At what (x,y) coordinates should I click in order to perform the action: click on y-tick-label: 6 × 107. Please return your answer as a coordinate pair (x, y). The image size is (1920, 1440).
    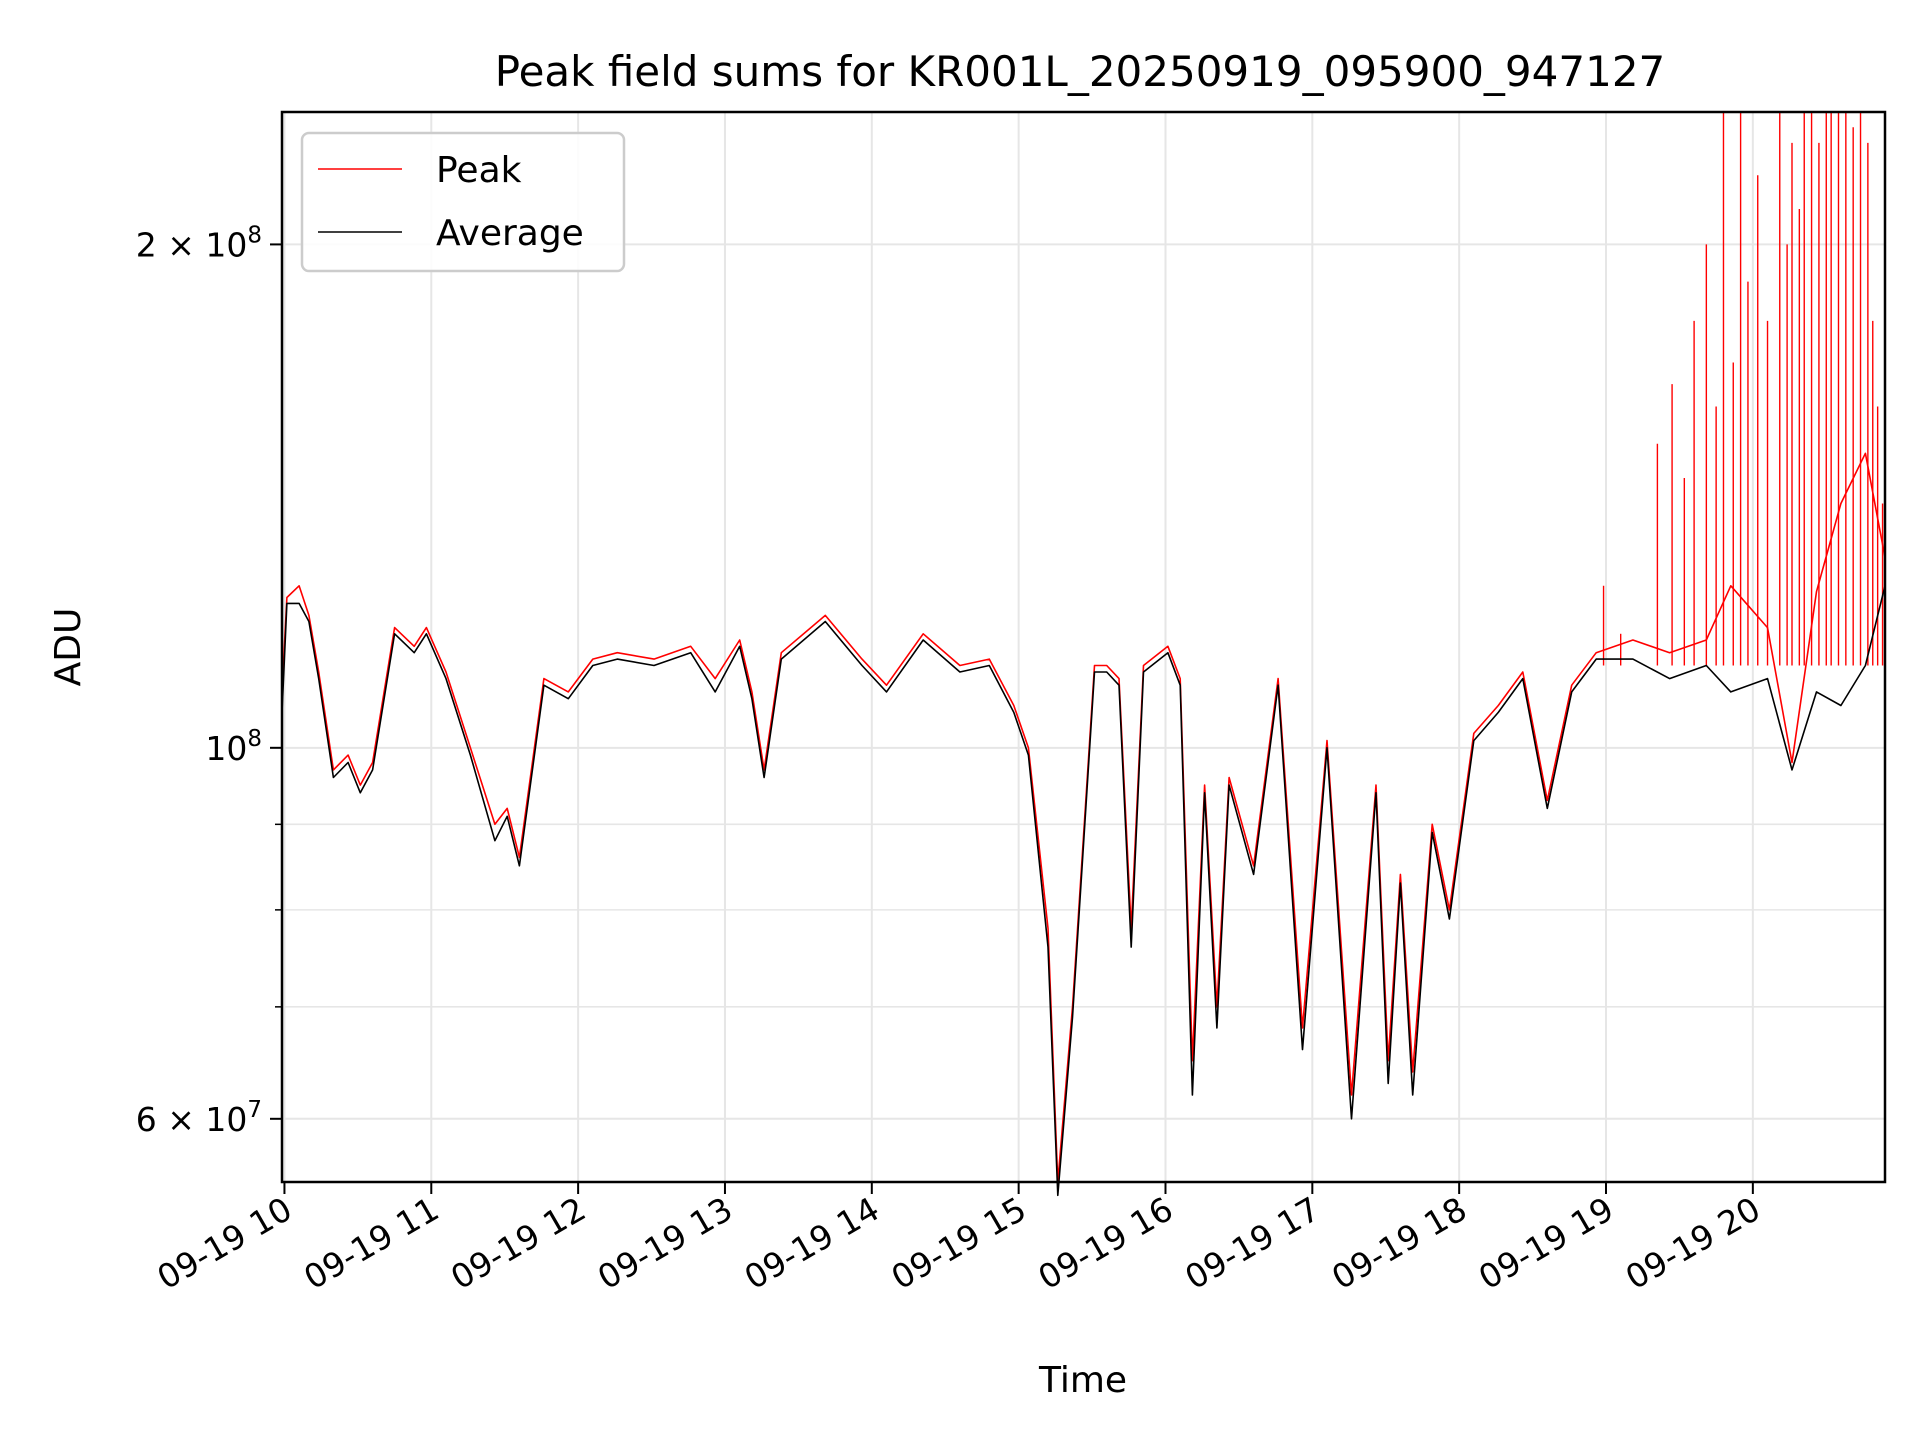
    Looking at the image, I should click on (199, 1118).